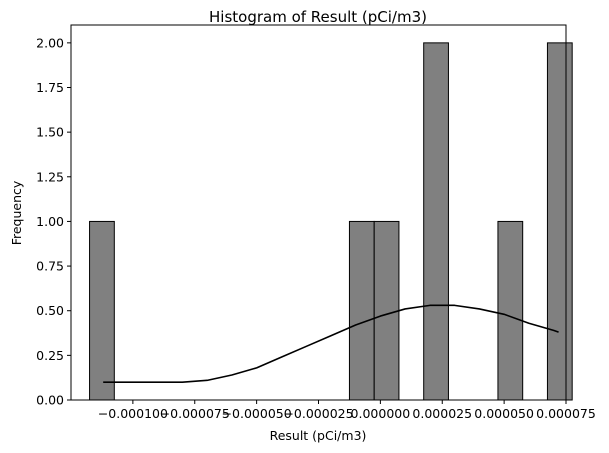 This screenshot has height=453, width=609. I want to click on y-axis-label: Frequency, so click(16, 212).